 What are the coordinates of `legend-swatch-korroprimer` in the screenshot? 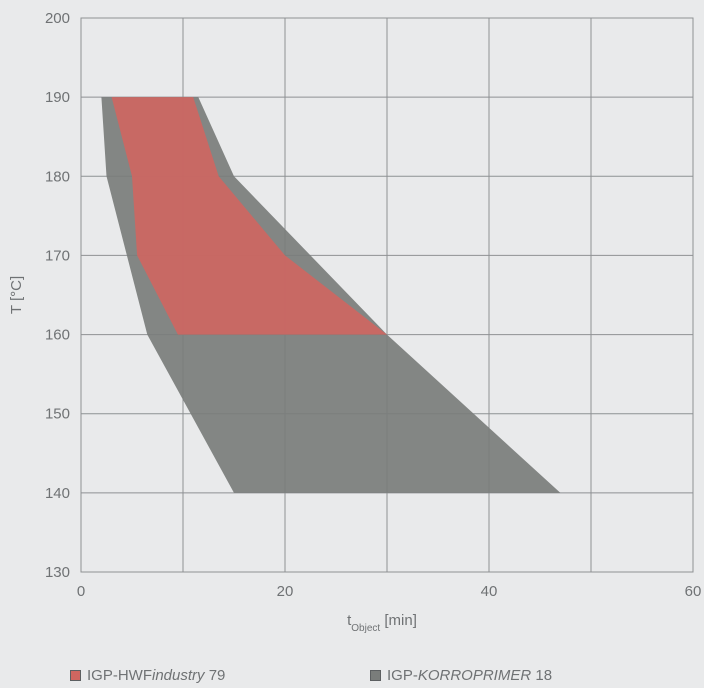 It's located at (375, 675).